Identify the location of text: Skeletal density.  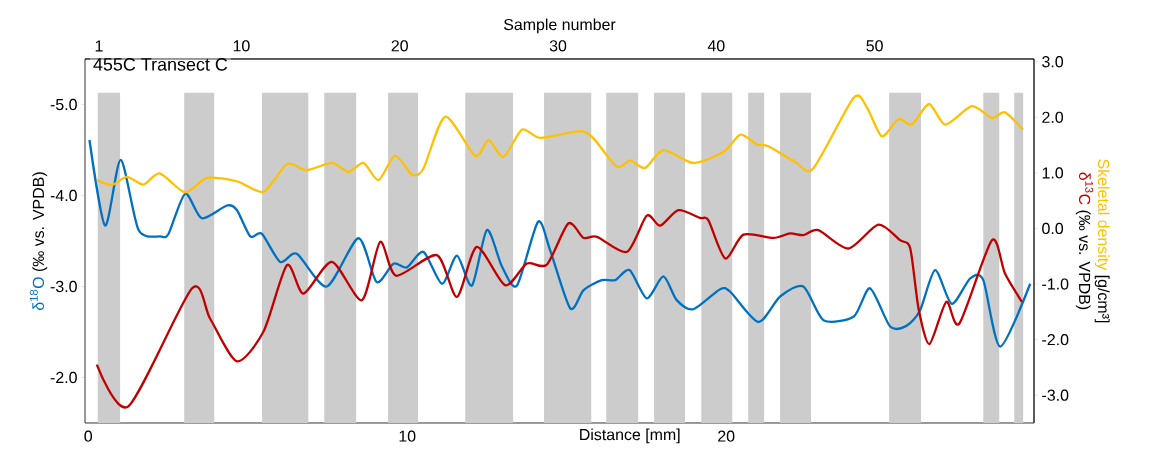
(1102, 215).